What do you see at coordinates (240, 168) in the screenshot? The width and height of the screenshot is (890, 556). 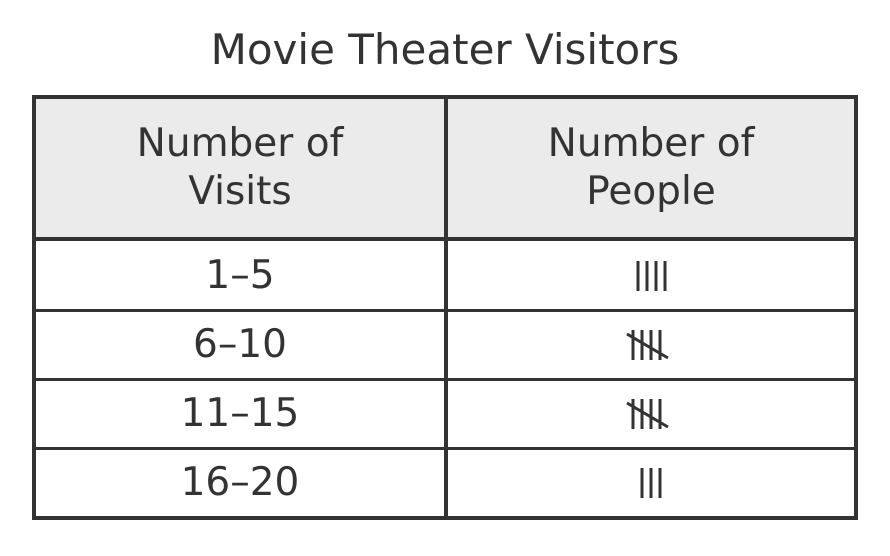 I see `header-number-of-visits: Number of Visits` at bounding box center [240, 168].